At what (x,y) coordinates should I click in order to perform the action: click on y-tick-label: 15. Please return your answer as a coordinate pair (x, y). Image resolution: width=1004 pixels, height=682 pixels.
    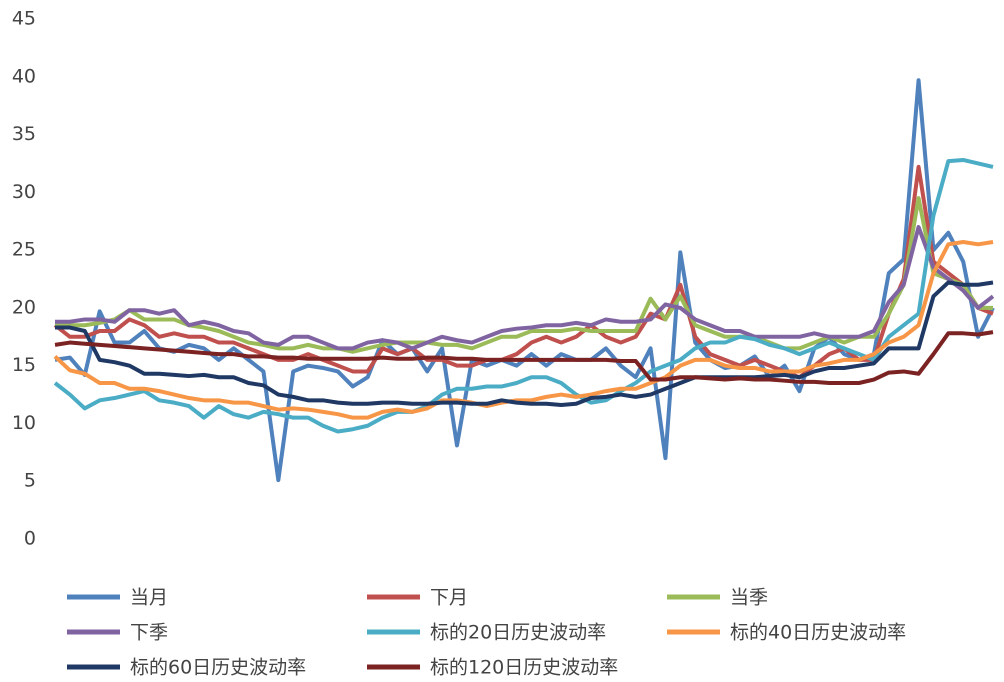
    Looking at the image, I should click on (24, 365).